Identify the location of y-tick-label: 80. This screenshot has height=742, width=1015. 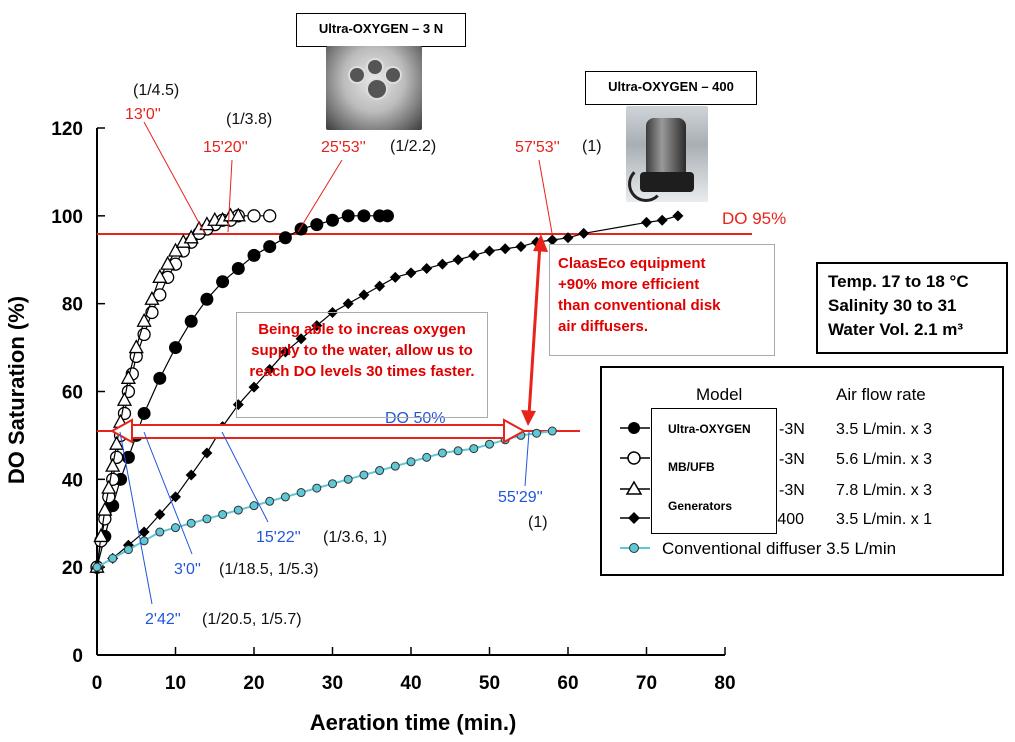
(72, 305).